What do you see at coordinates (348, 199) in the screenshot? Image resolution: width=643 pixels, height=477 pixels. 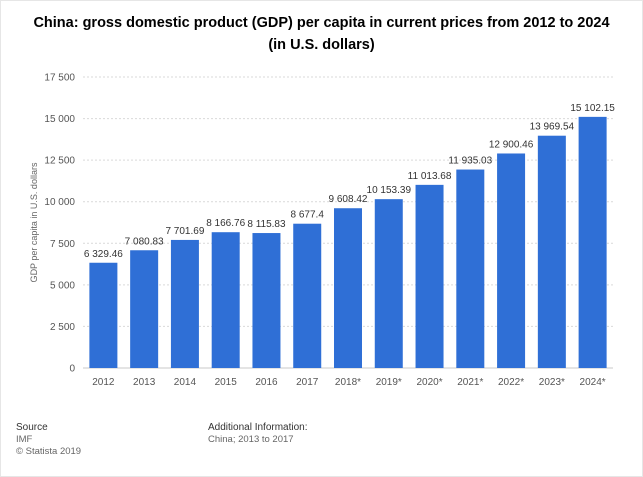 I see `bar-value-label: 9 608.42` at bounding box center [348, 199].